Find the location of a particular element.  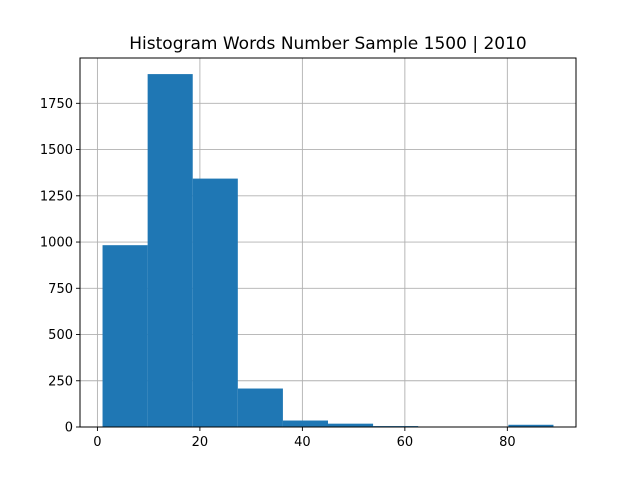

y-tick-label-0: 0 is located at coordinates (69, 428).